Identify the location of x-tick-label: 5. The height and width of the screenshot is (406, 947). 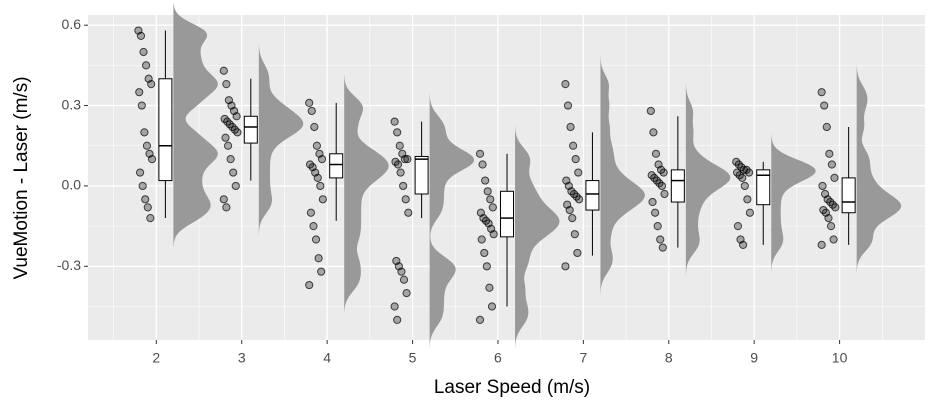
(413, 358).